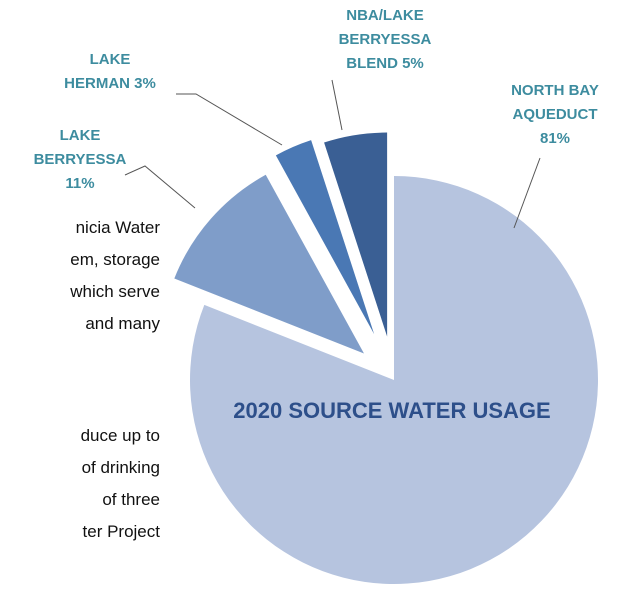  What do you see at coordinates (115, 259) in the screenshot?
I see `body-text-line: em, storage` at bounding box center [115, 259].